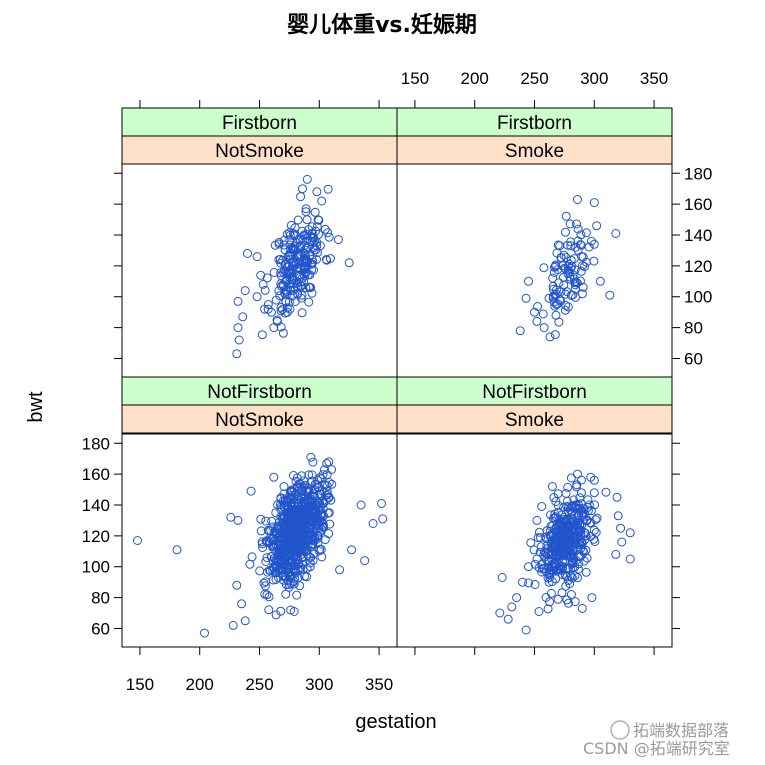 The image size is (765, 765). I want to click on y-tick-label-right: 160, so click(698, 204).